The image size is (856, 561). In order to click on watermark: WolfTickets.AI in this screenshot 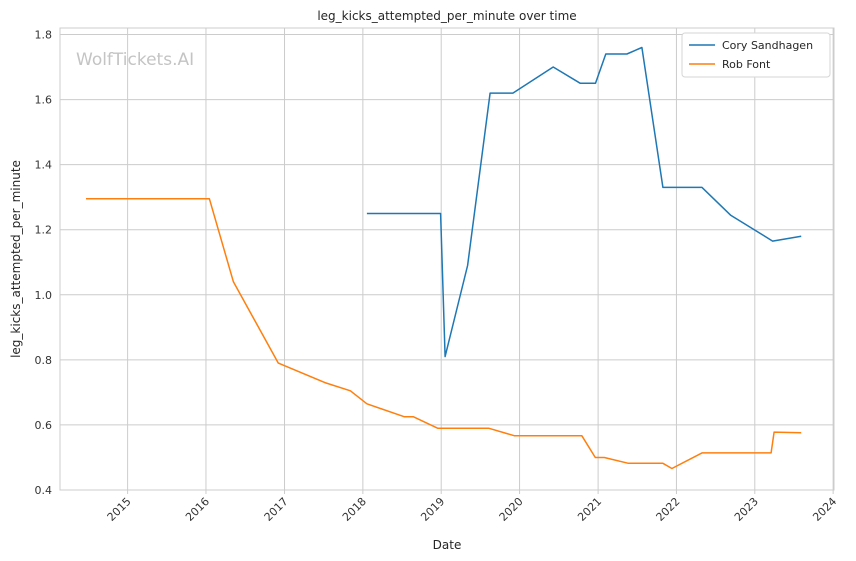, I will do `click(135, 60)`.